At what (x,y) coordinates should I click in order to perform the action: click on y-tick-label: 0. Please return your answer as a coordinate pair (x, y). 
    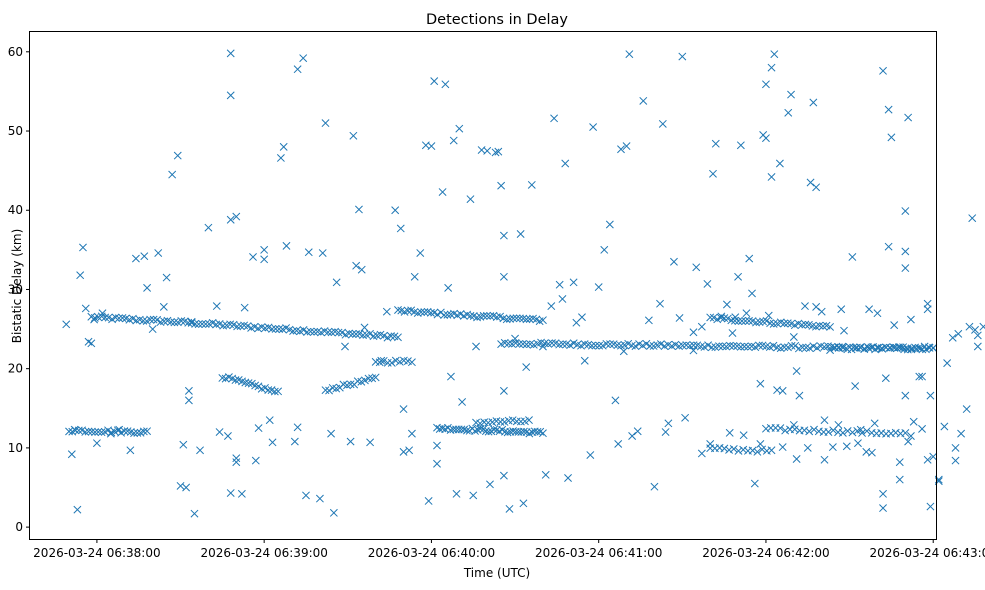
    Looking at the image, I should click on (19, 527).